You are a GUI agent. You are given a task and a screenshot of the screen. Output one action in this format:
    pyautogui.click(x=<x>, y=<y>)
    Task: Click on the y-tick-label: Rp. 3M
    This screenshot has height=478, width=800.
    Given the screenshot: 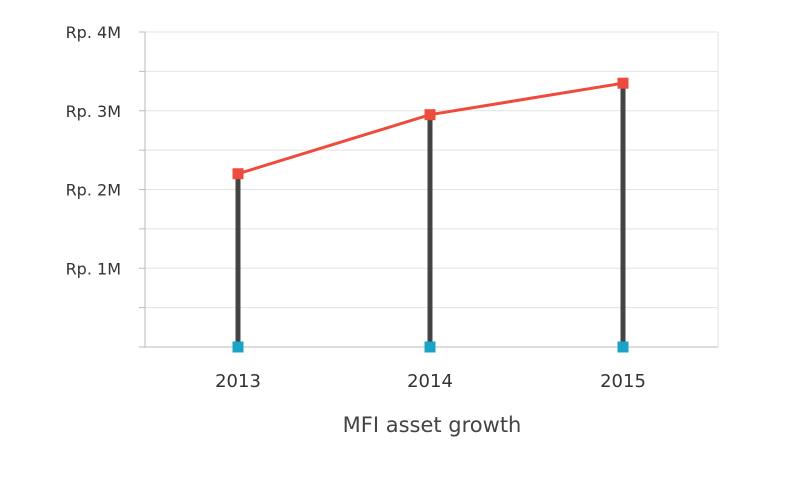 What is the action you would take?
    pyautogui.click(x=93, y=111)
    